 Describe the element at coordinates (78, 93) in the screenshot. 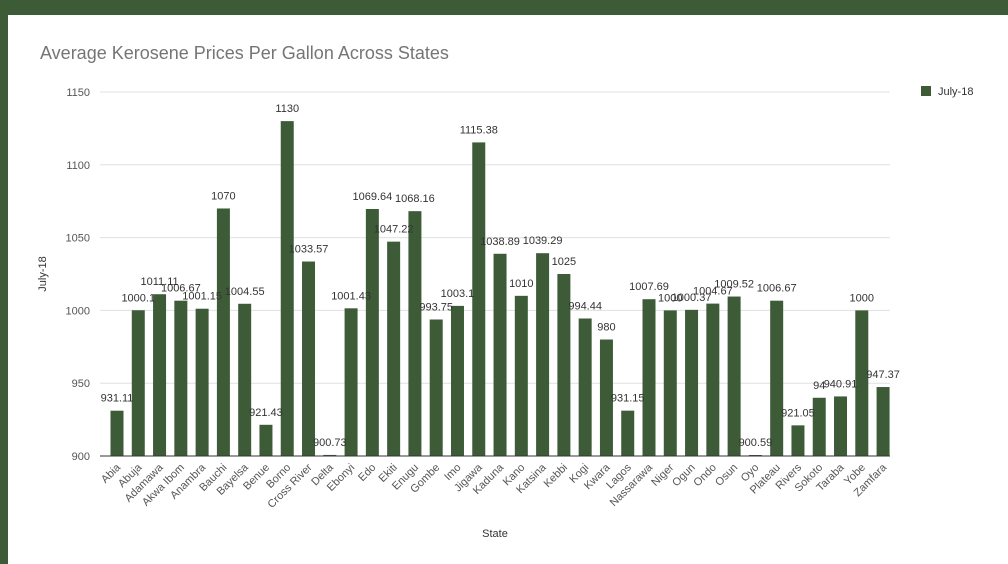

I see `y-tick-label: 1150` at that location.